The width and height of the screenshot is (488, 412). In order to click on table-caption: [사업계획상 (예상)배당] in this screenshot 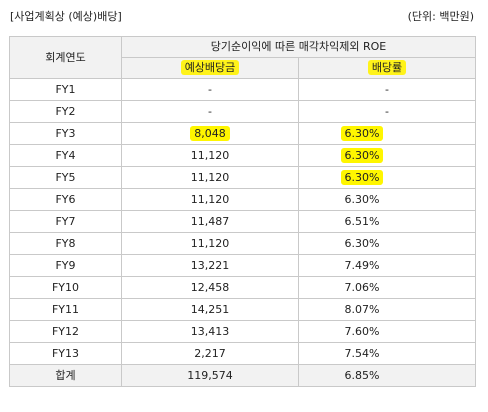, I will do `click(66, 16)`.